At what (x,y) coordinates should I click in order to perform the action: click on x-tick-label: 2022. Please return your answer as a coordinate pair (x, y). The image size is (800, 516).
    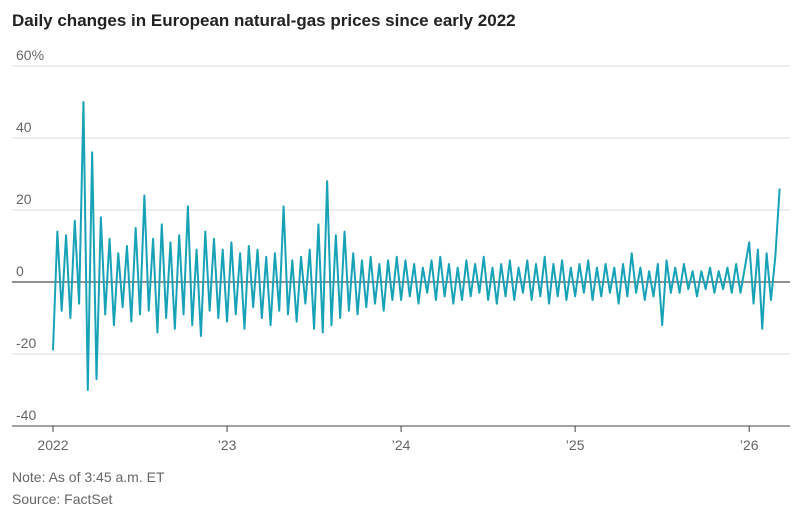
    Looking at the image, I should click on (52, 445).